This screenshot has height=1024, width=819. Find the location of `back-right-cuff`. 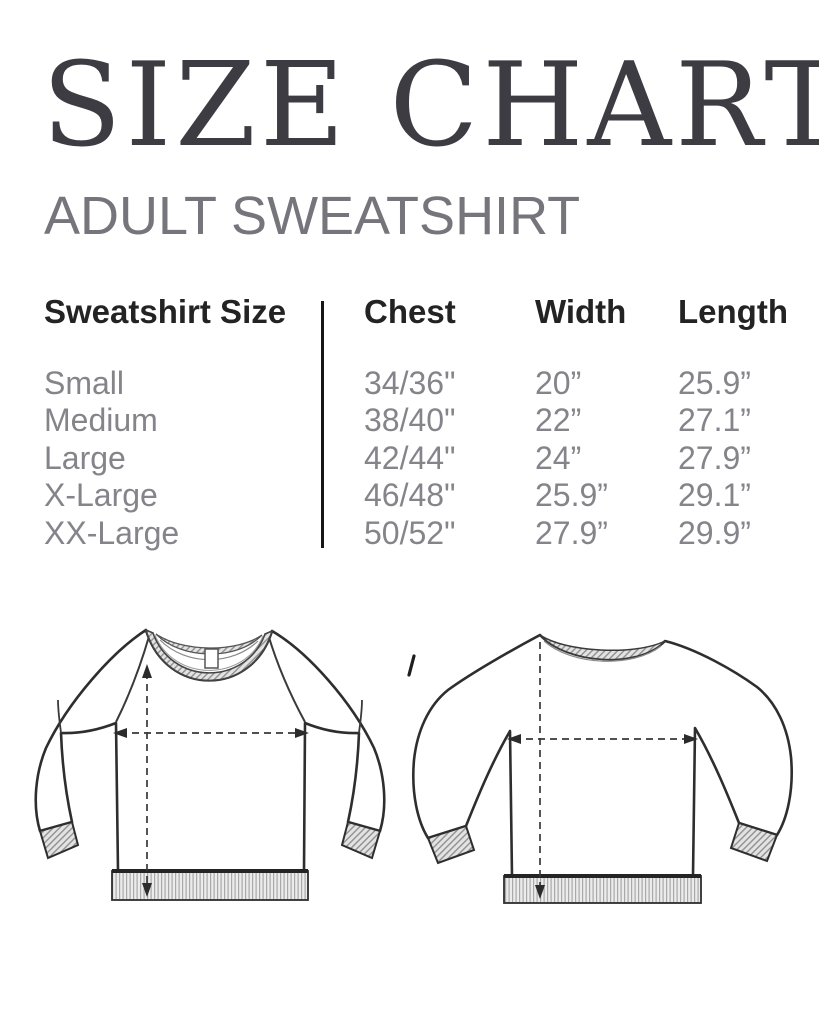

back-right-cuff is located at coordinates (754, 842).